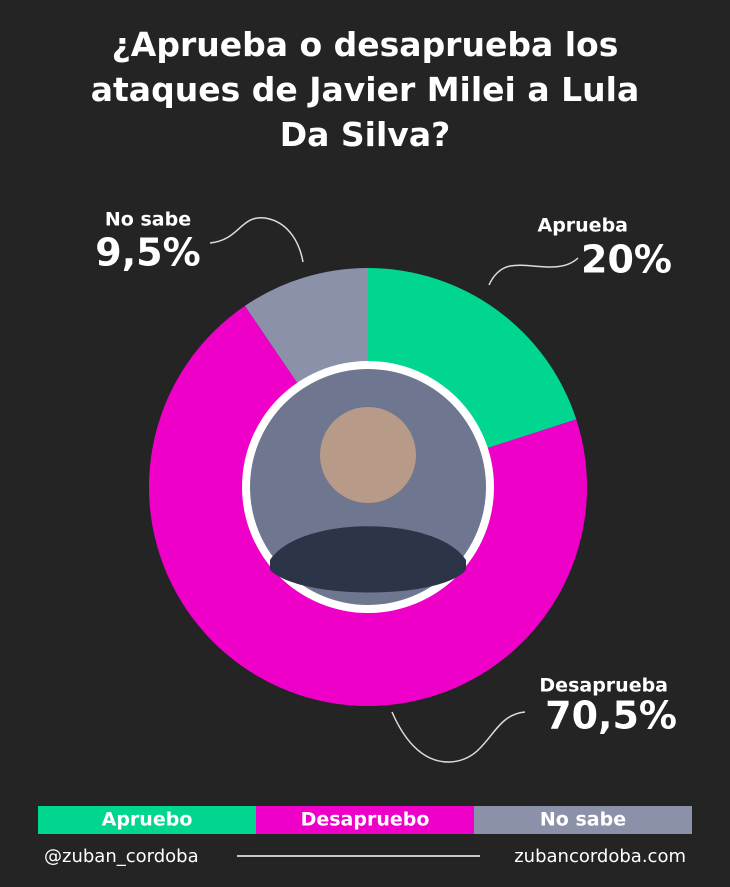  I want to click on slice-label: Aprueba, so click(582, 226).